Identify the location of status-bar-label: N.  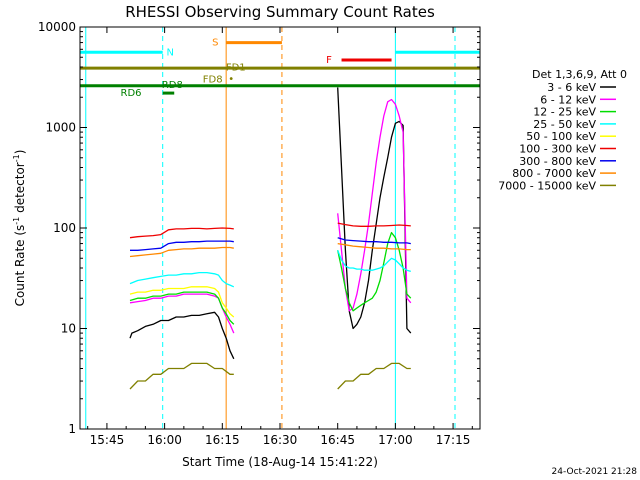
(170, 52).